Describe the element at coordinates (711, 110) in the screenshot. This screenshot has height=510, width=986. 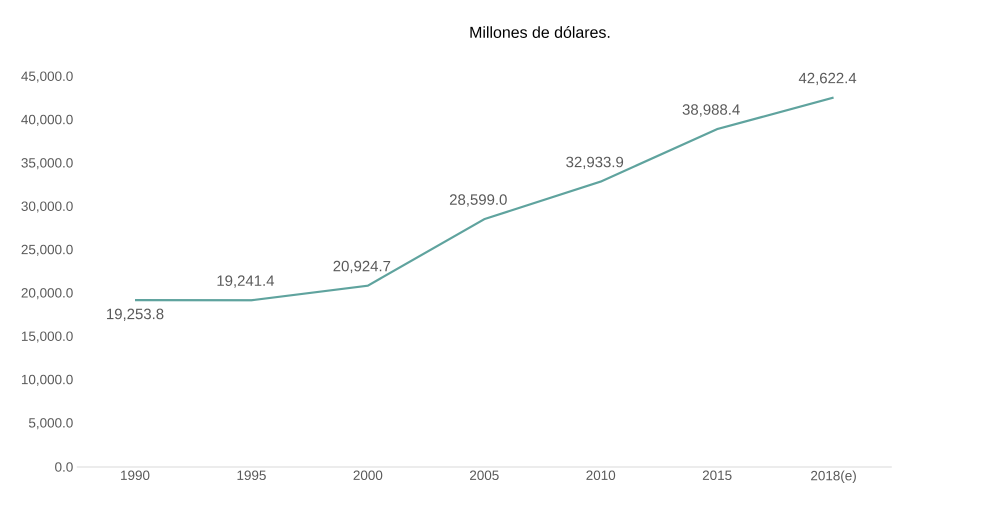
I see `data-label: 38,988.4` at that location.